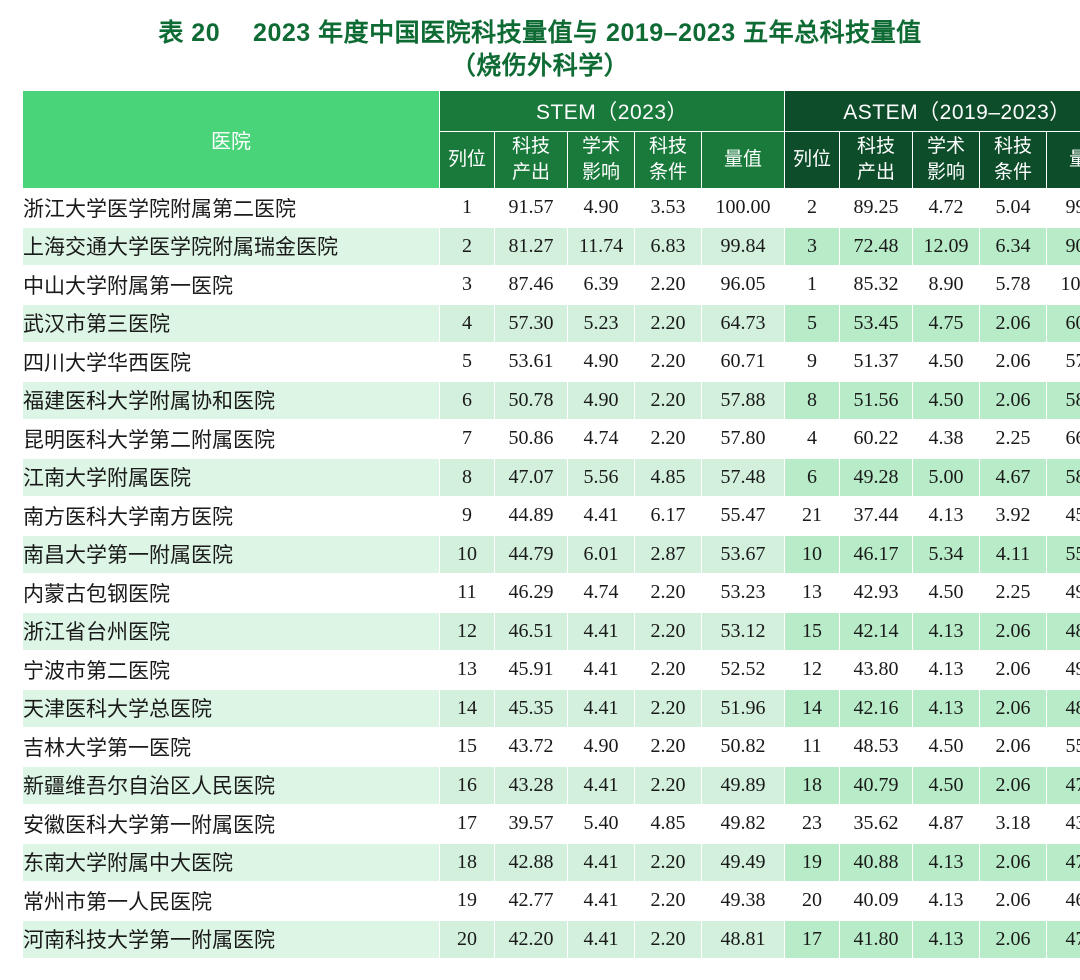 This screenshot has width=1080, height=980. Describe the element at coordinates (1063, 477) in the screenshot. I see `cell-astem-value: 58.95` at that location.